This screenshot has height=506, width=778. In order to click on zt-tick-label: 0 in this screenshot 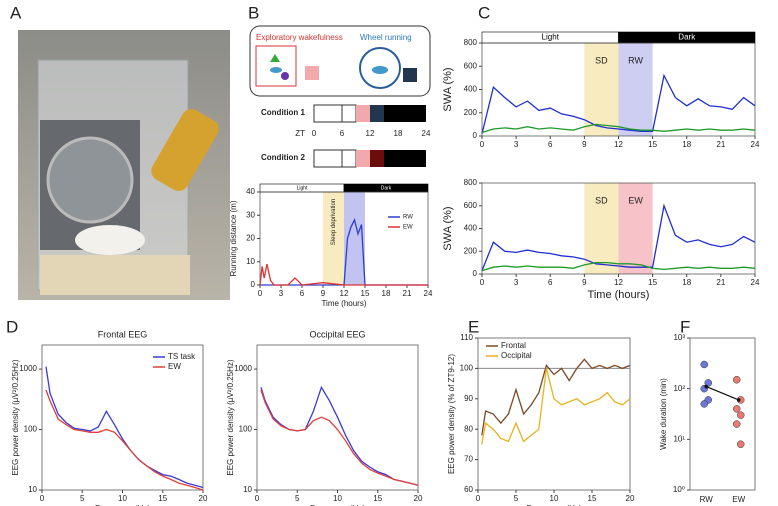, I will do `click(314, 133)`.